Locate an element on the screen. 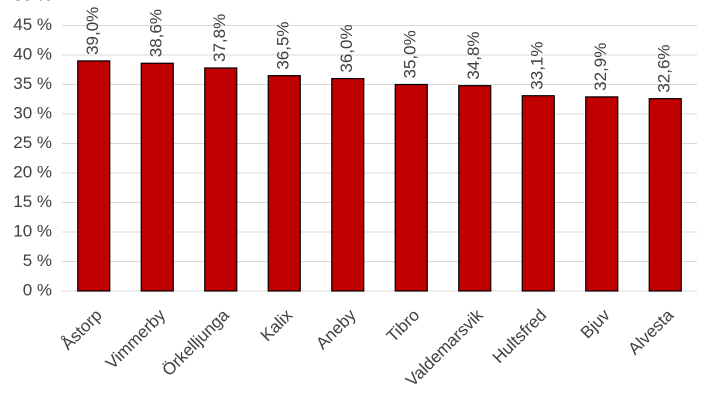  y-tick-label: 50 % is located at coordinates (32, 2).